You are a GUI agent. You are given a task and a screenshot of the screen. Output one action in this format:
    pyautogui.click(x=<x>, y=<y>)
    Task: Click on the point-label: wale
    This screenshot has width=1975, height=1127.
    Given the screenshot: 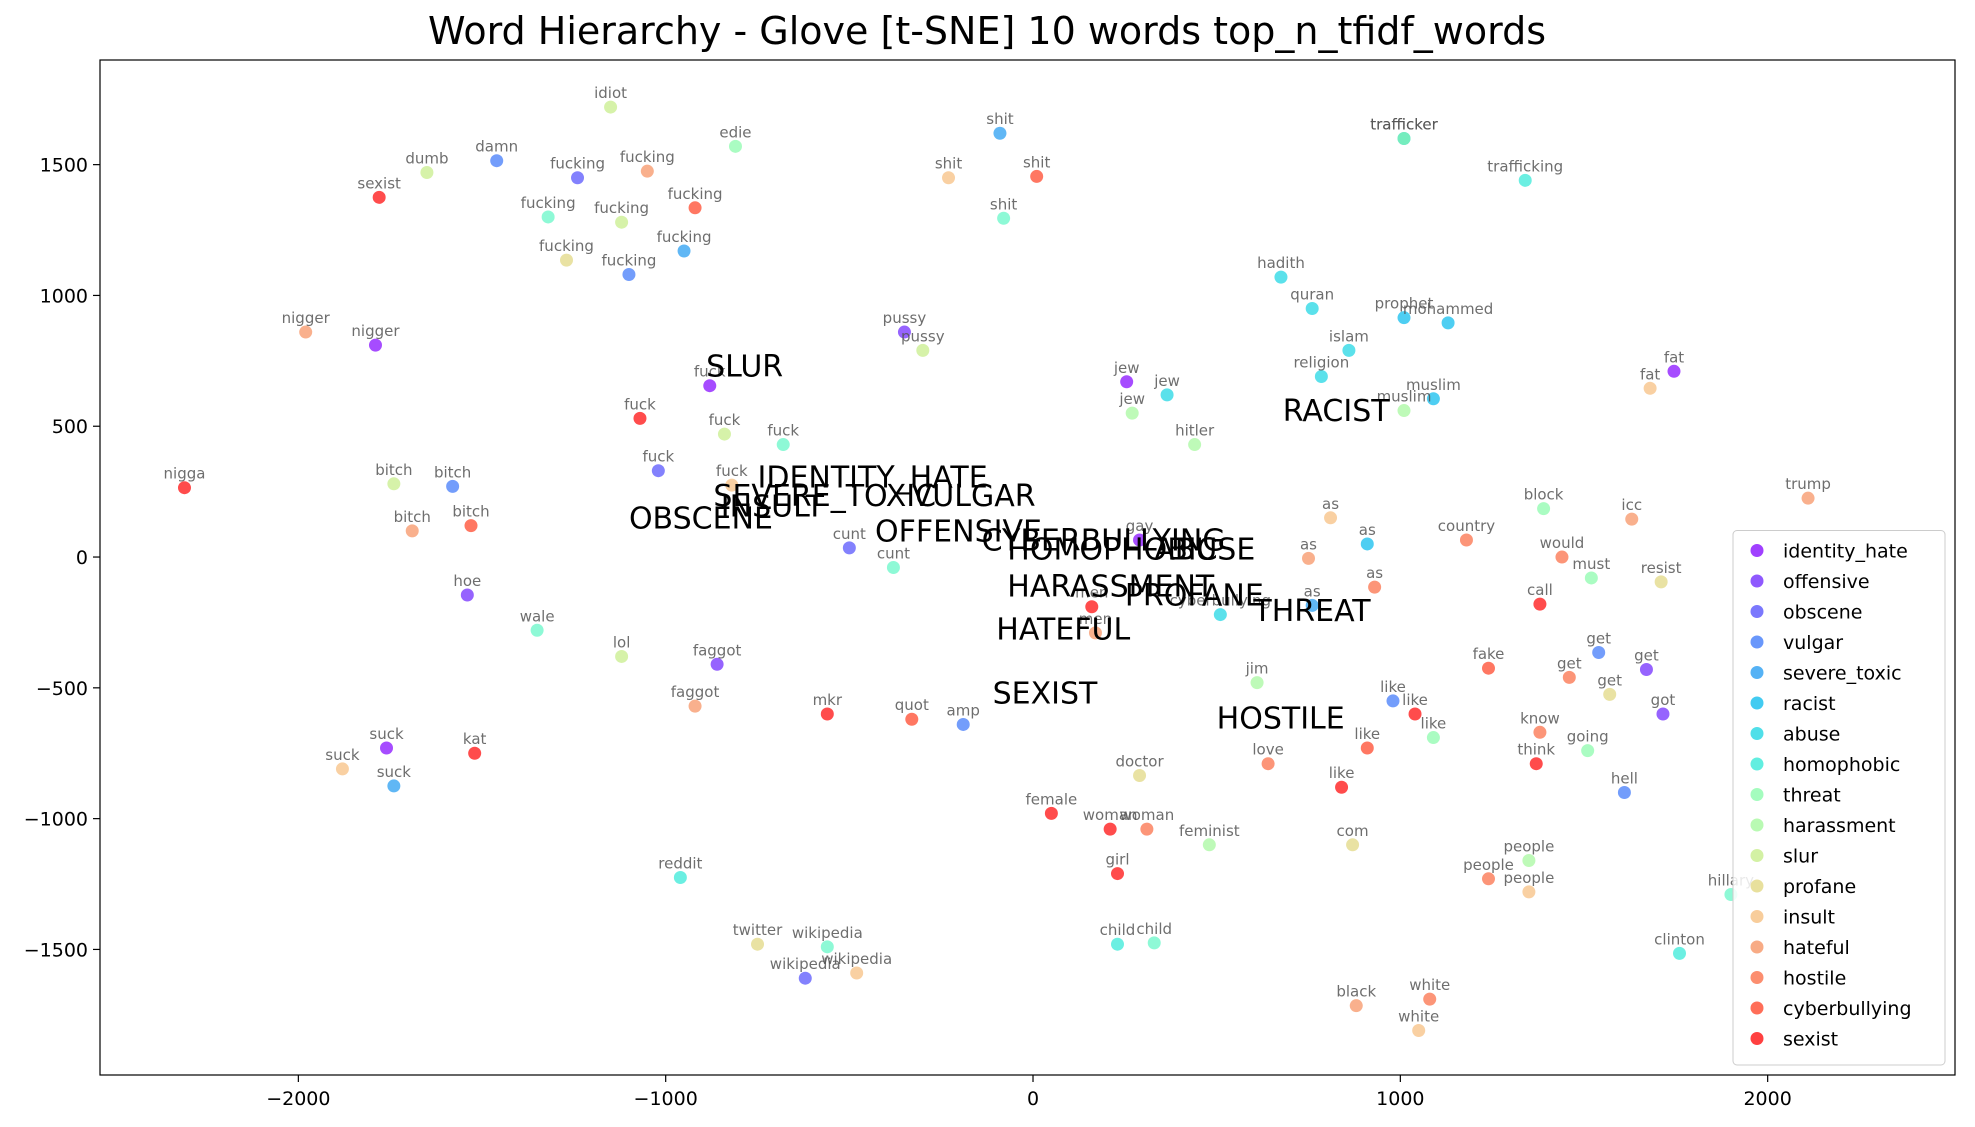 What is the action you would take?
    pyautogui.click(x=537, y=616)
    